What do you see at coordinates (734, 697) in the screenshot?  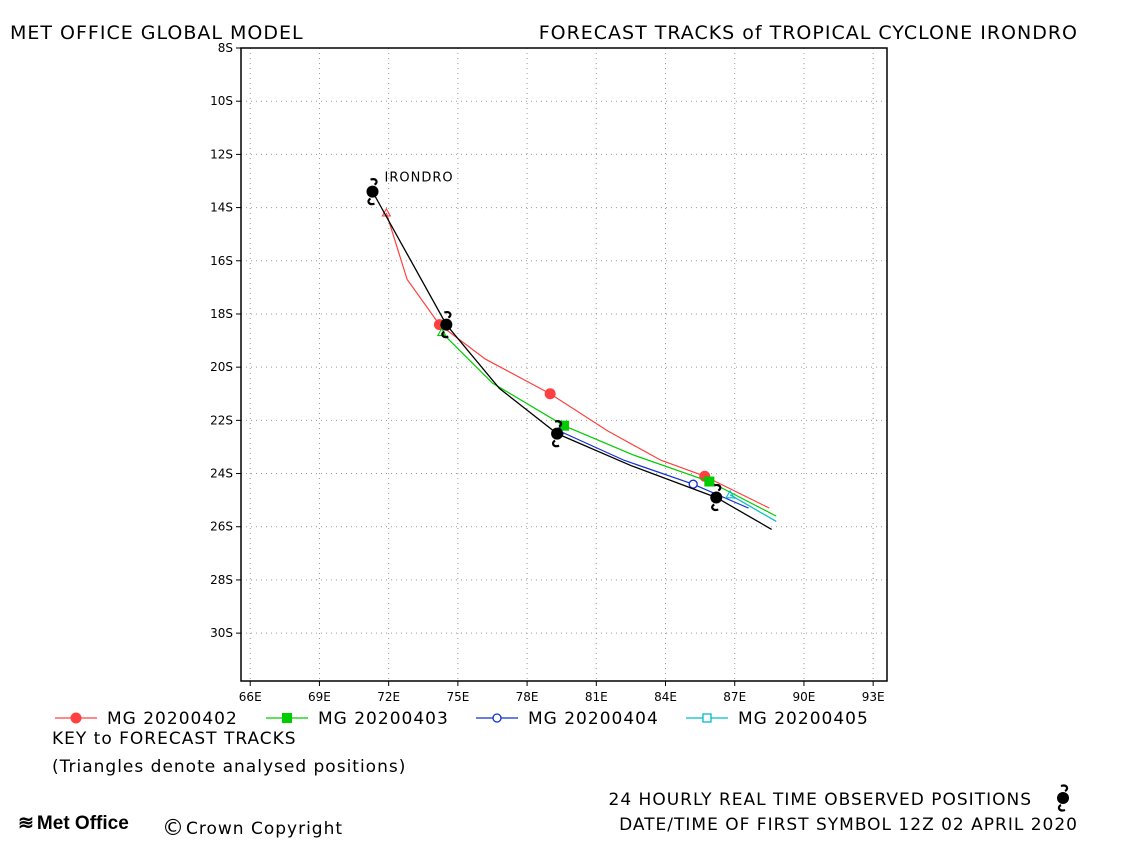 I see `x-tick-label: 87E` at bounding box center [734, 697].